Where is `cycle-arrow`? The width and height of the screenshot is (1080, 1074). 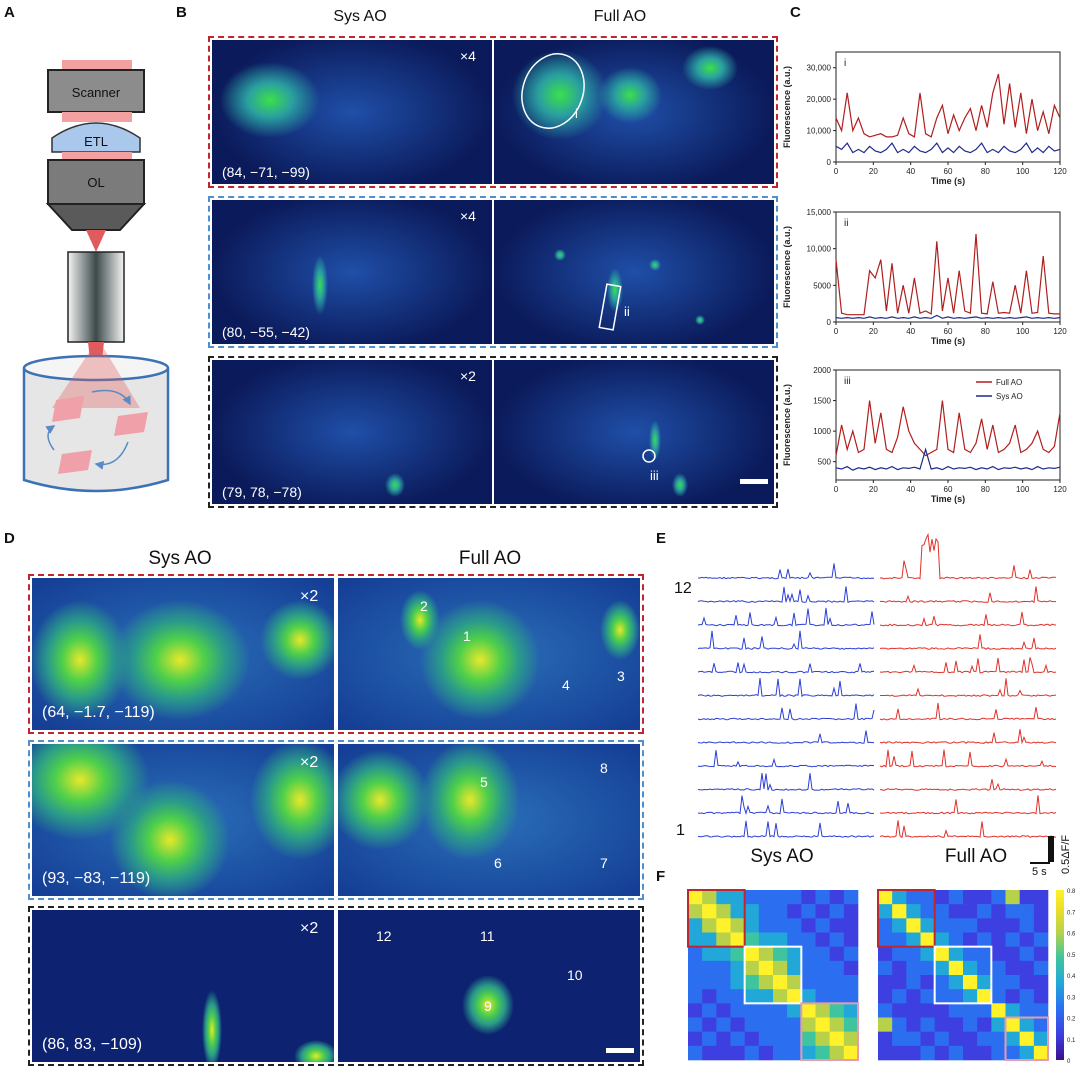 cycle-arrow is located at coordinates (111, 455).